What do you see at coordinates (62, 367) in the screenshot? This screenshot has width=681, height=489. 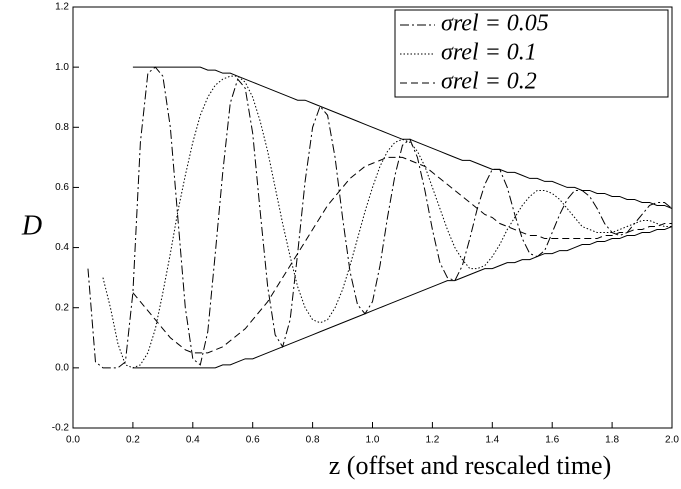 I see `y-tick-label: 0.0` at bounding box center [62, 367].